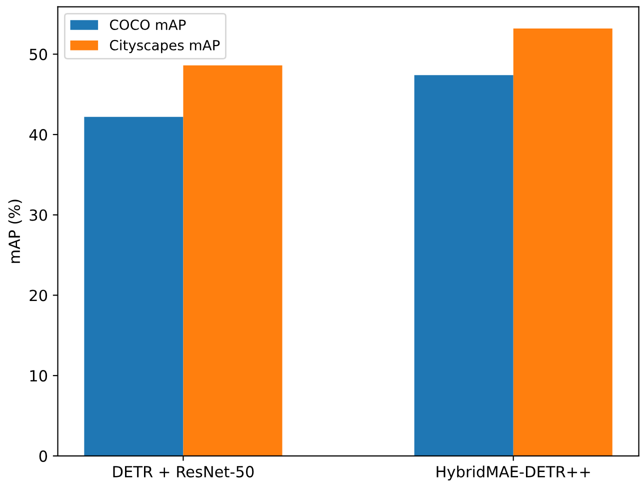 The image size is (642, 484). What do you see at coordinates (39, 215) in the screenshot?
I see `y-tick-label: 30` at bounding box center [39, 215].